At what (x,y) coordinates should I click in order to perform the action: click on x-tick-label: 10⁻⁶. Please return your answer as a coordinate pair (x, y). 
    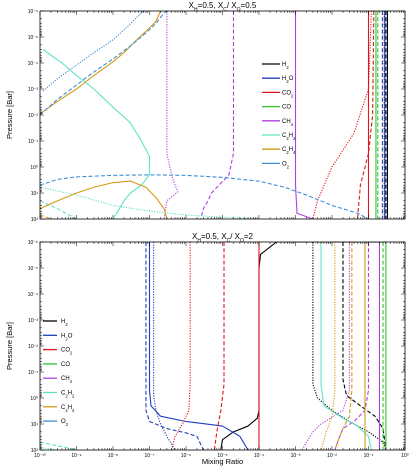
    Looking at the image, I should click on (186, 456).